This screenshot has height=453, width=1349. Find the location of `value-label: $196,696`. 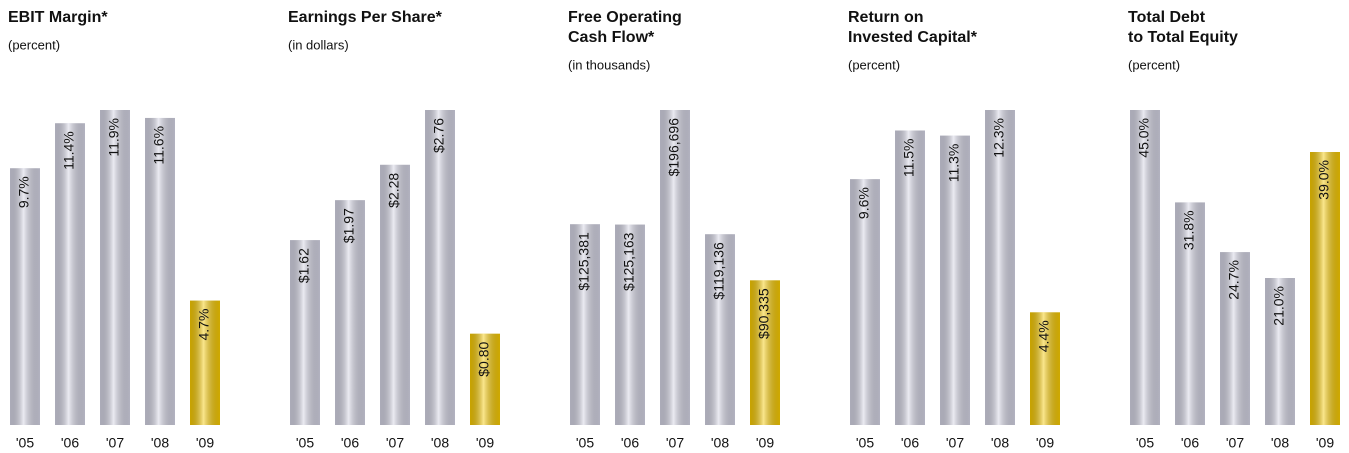

value-label: $196,696 is located at coordinates (674, 147).